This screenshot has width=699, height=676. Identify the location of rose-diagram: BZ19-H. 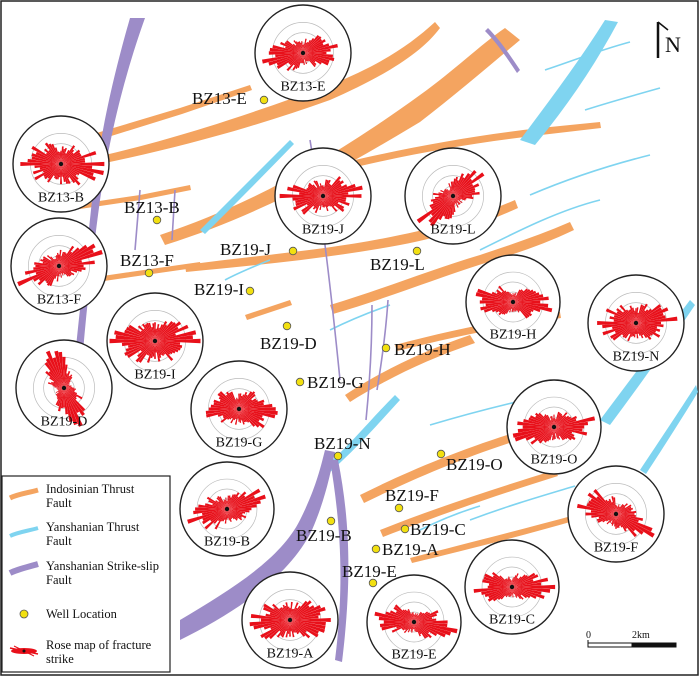
(513, 302).